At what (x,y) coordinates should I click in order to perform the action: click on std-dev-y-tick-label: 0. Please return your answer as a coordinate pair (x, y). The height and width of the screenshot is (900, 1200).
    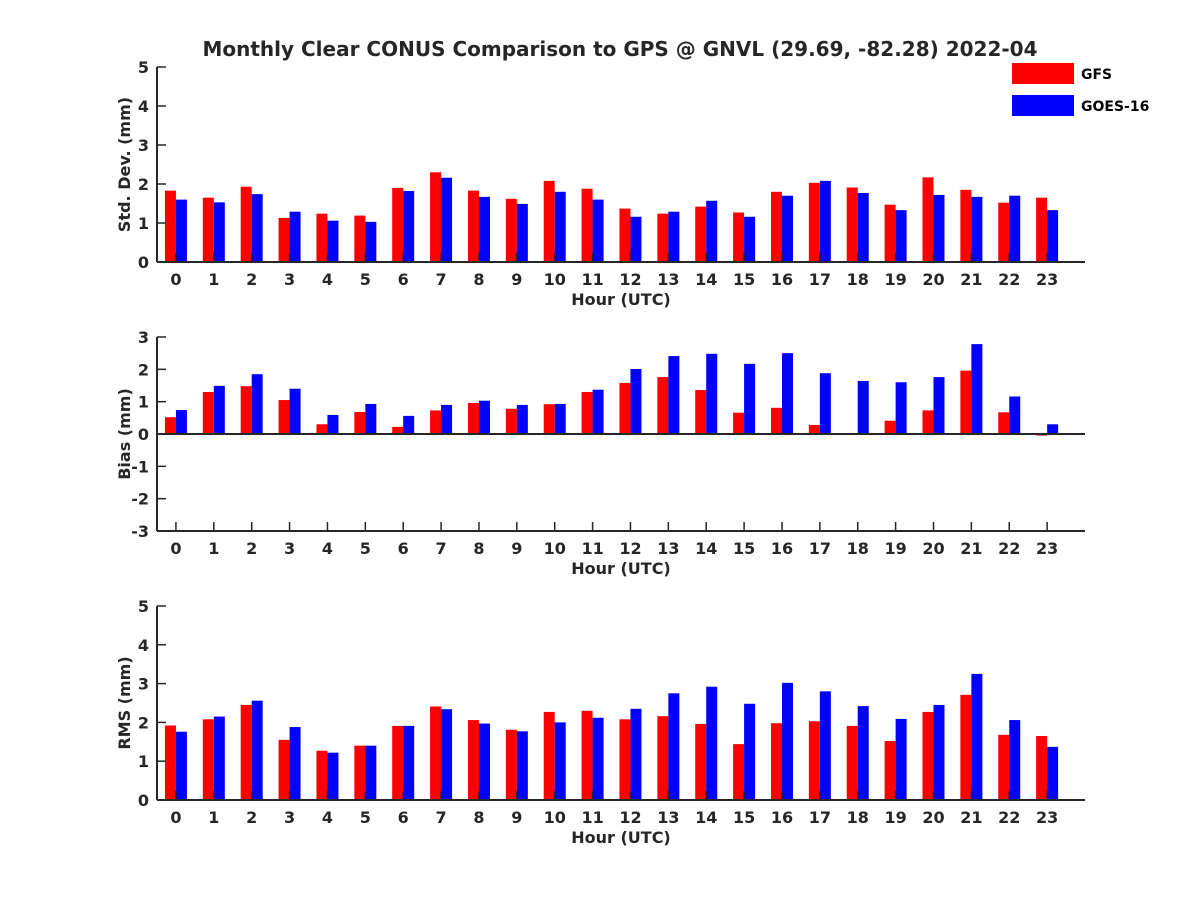
    Looking at the image, I should click on (143, 262).